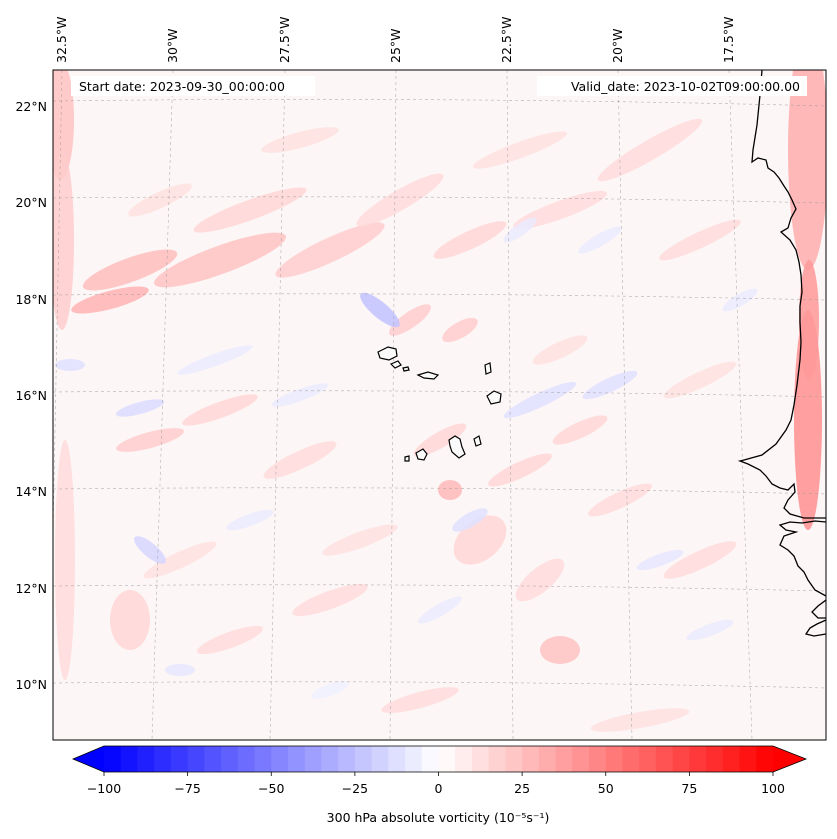 Image resolution: width=837 pixels, height=839 pixels. What do you see at coordinates (818, 609) in the screenshot?
I see `guinea-coast` at bounding box center [818, 609].